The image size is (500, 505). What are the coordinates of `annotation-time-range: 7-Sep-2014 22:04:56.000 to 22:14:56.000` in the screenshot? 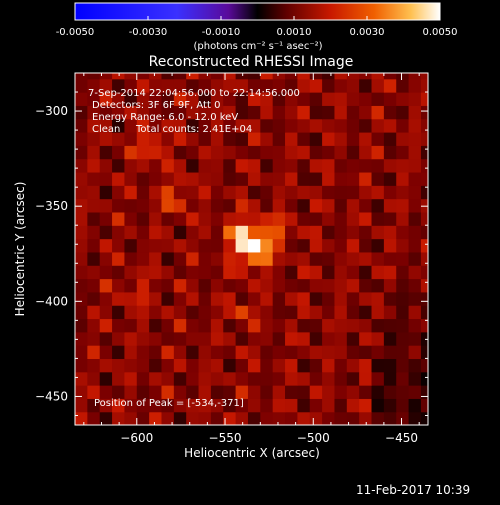 It's located at (194, 93).